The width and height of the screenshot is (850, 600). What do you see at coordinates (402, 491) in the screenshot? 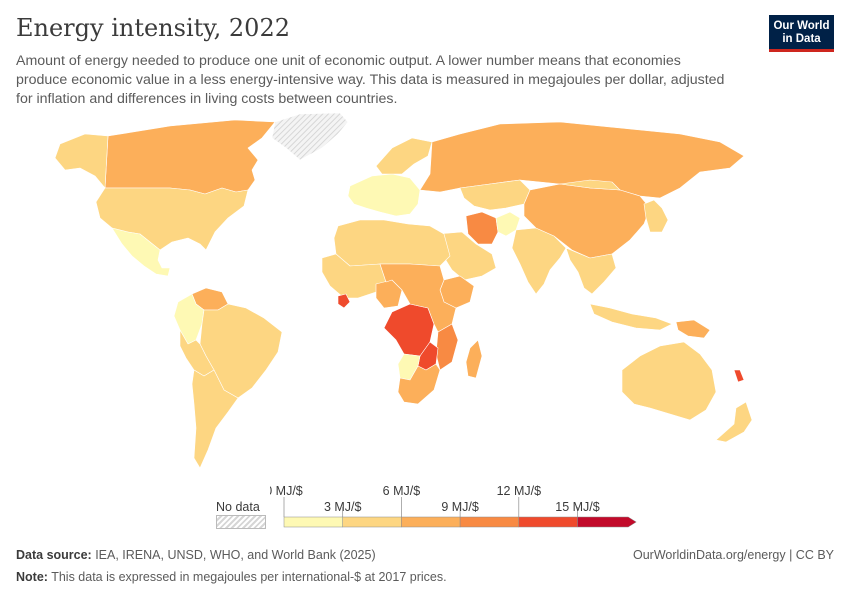
I see `legend-tick-label: 6 MJ/$` at bounding box center [402, 491].